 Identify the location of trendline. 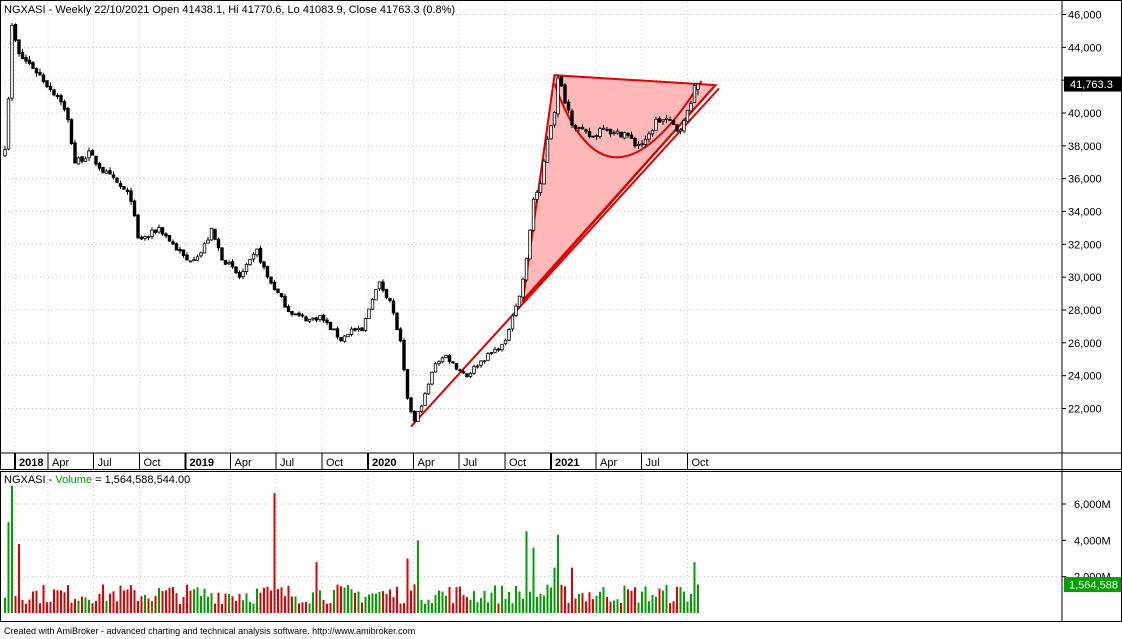
(565, 257).